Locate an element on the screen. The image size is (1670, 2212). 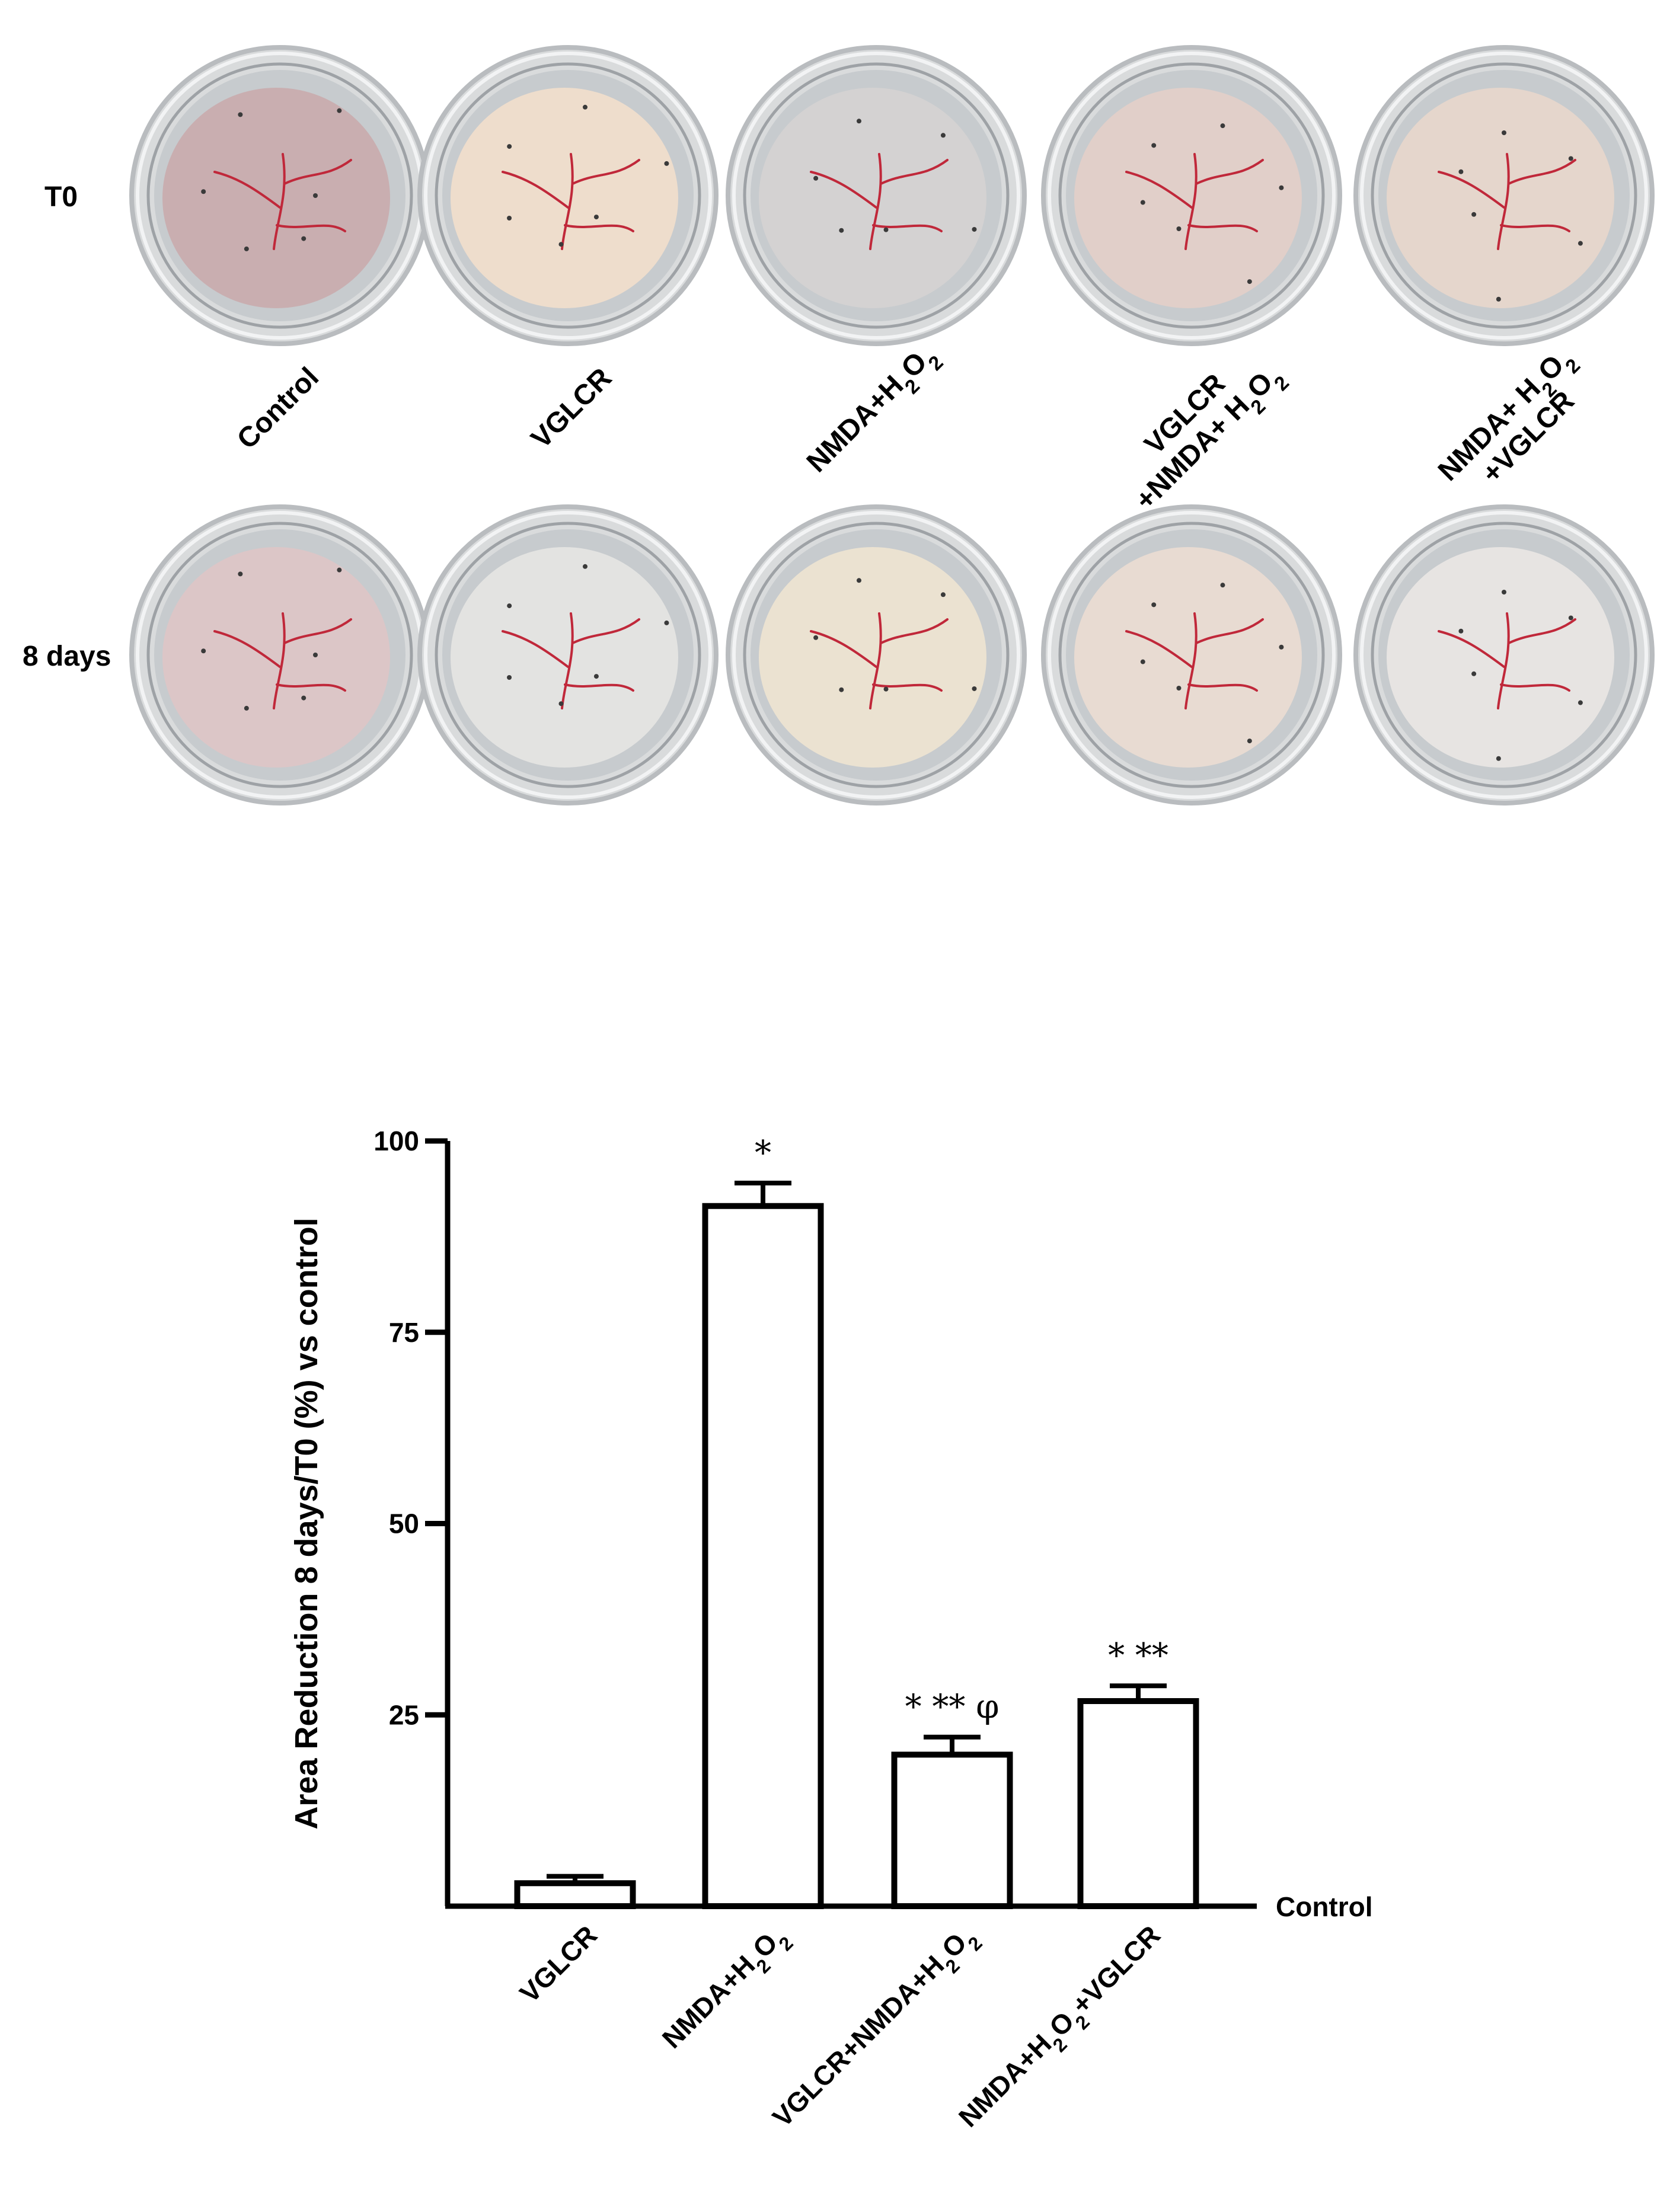
row-label-8-days: 8 days is located at coordinates (67, 656).